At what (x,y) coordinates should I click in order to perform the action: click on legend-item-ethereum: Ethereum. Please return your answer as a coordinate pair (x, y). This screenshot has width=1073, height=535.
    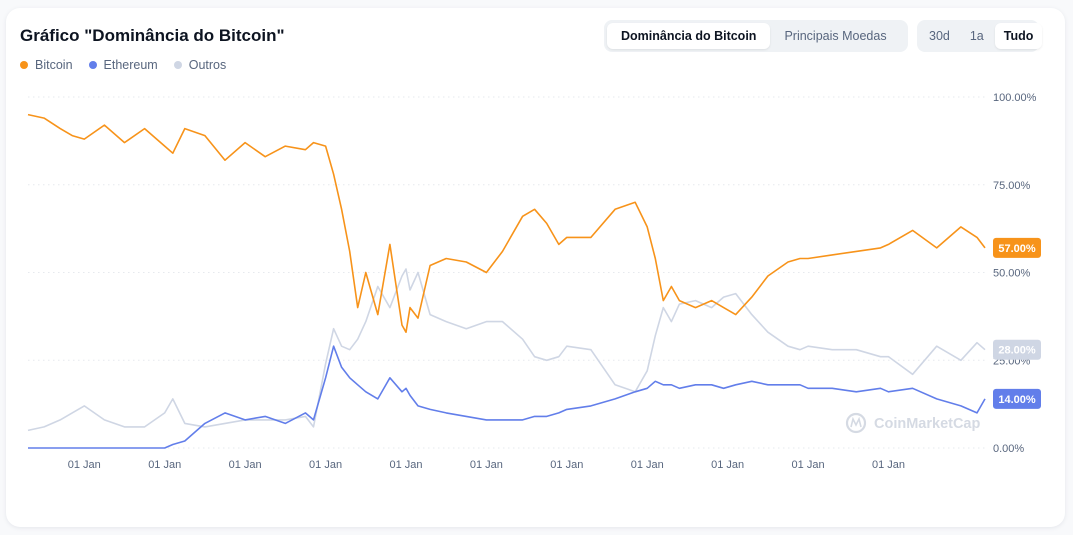
    Looking at the image, I should click on (123, 65).